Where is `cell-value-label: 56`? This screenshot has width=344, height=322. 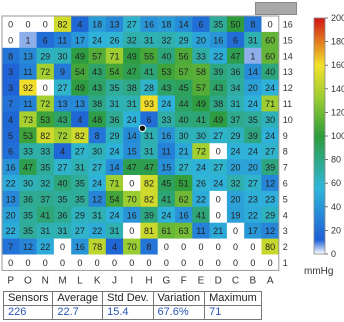 cell-value-label: 56 is located at coordinates (184, 56).